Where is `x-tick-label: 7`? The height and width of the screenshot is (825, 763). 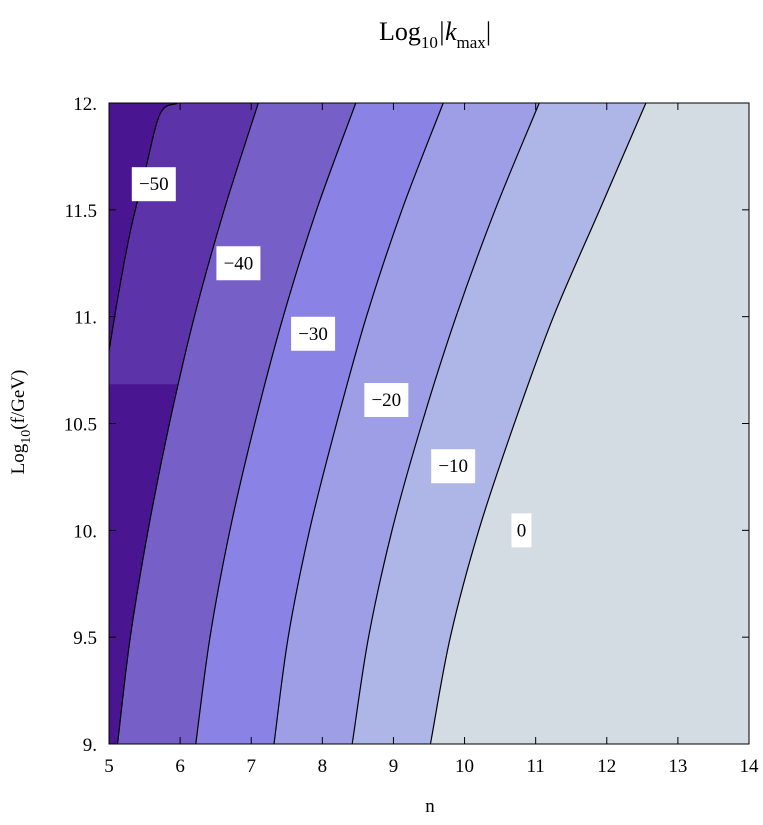 x-tick-label: 7 is located at coordinates (251, 766).